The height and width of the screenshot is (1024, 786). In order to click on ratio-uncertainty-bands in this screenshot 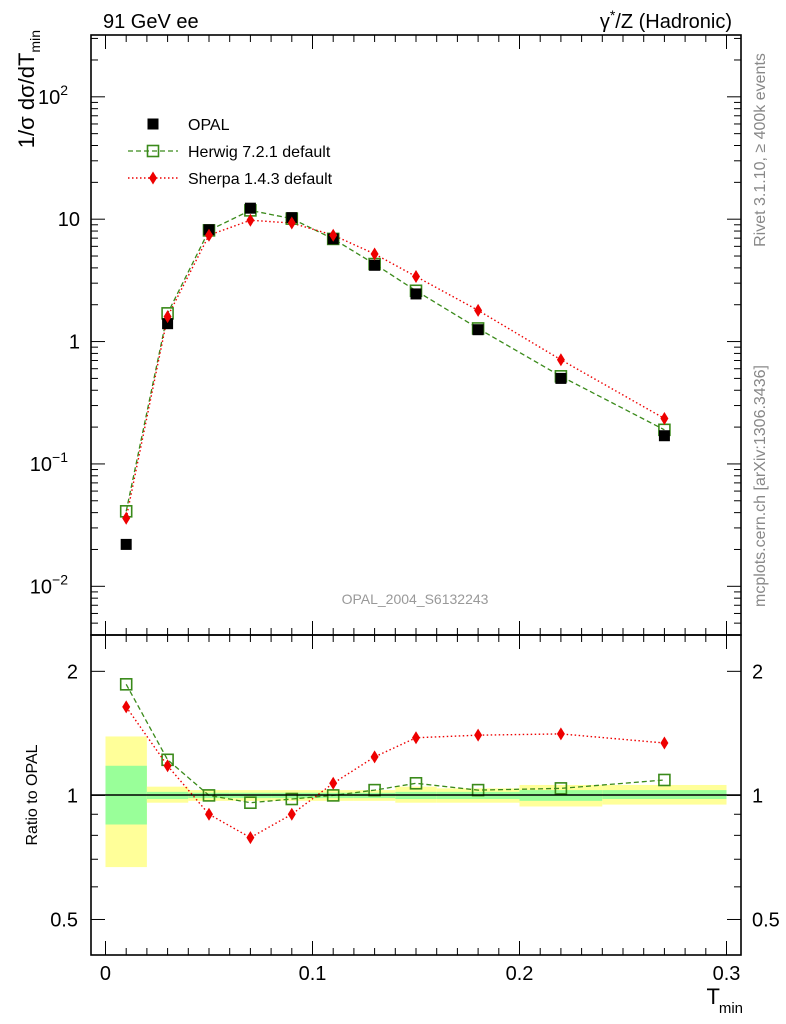, I will do `click(416, 802)`.